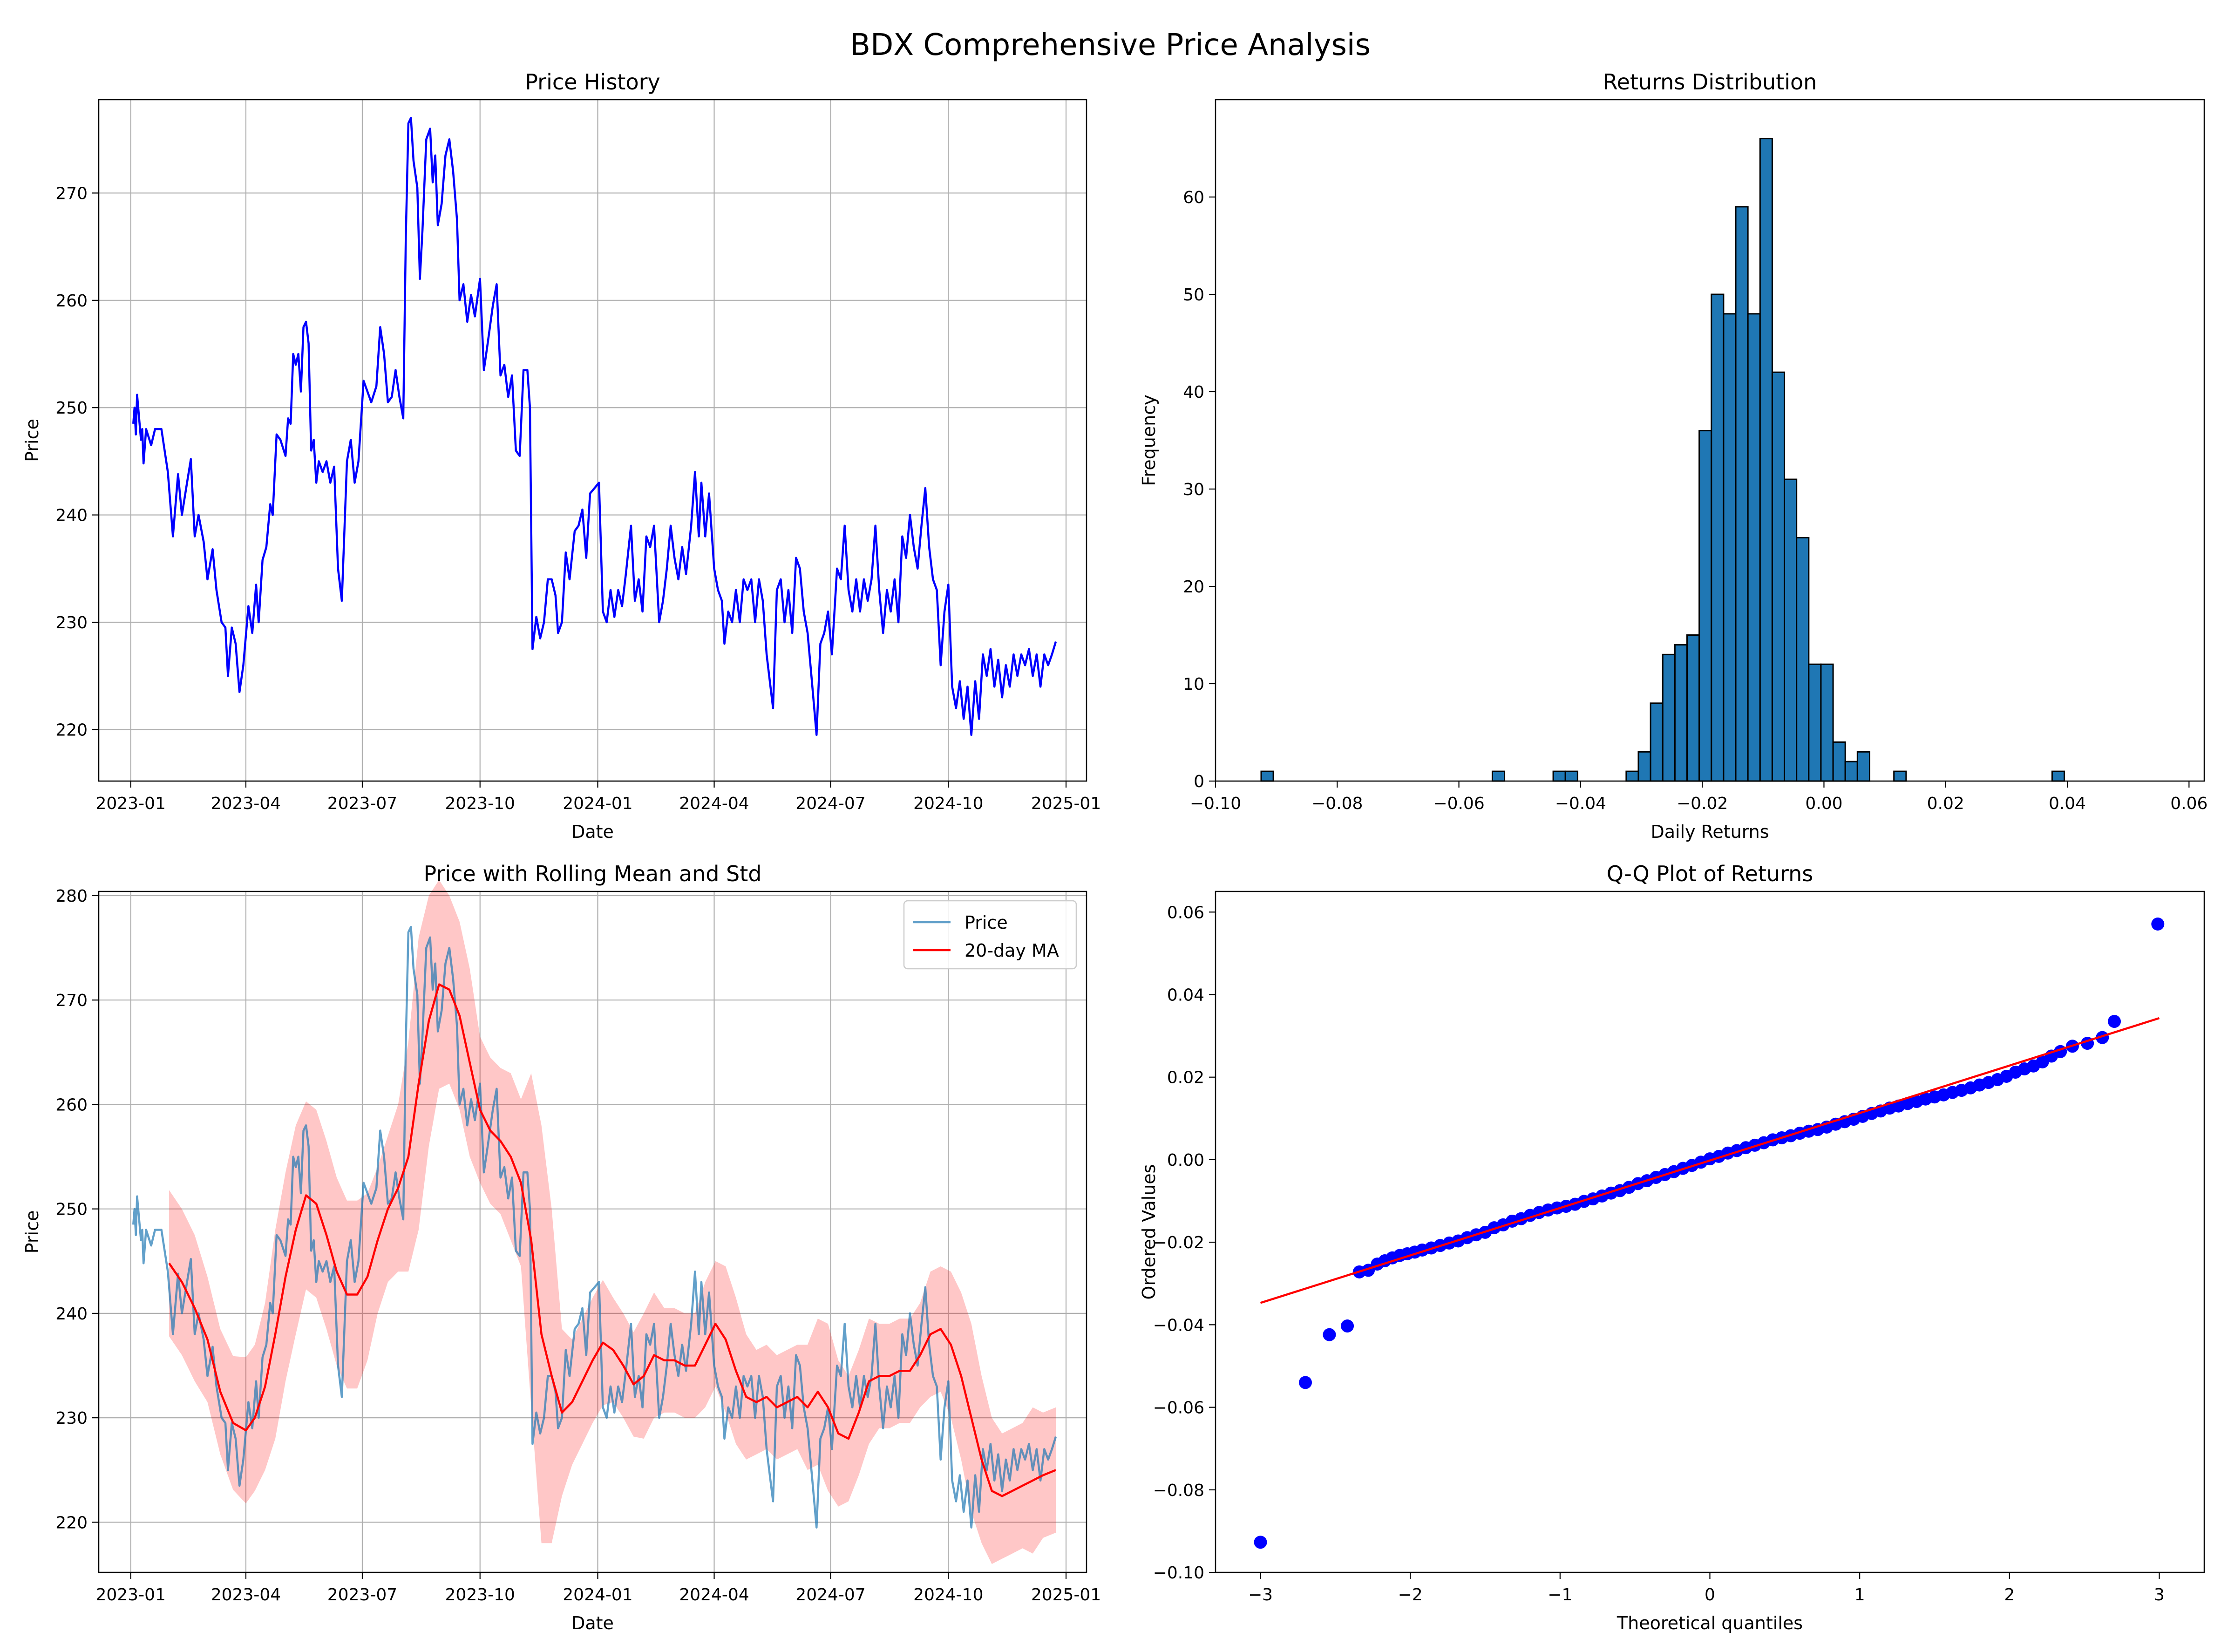  What do you see at coordinates (1193, 684) in the screenshot?
I see `y-tick-label: 10` at bounding box center [1193, 684].